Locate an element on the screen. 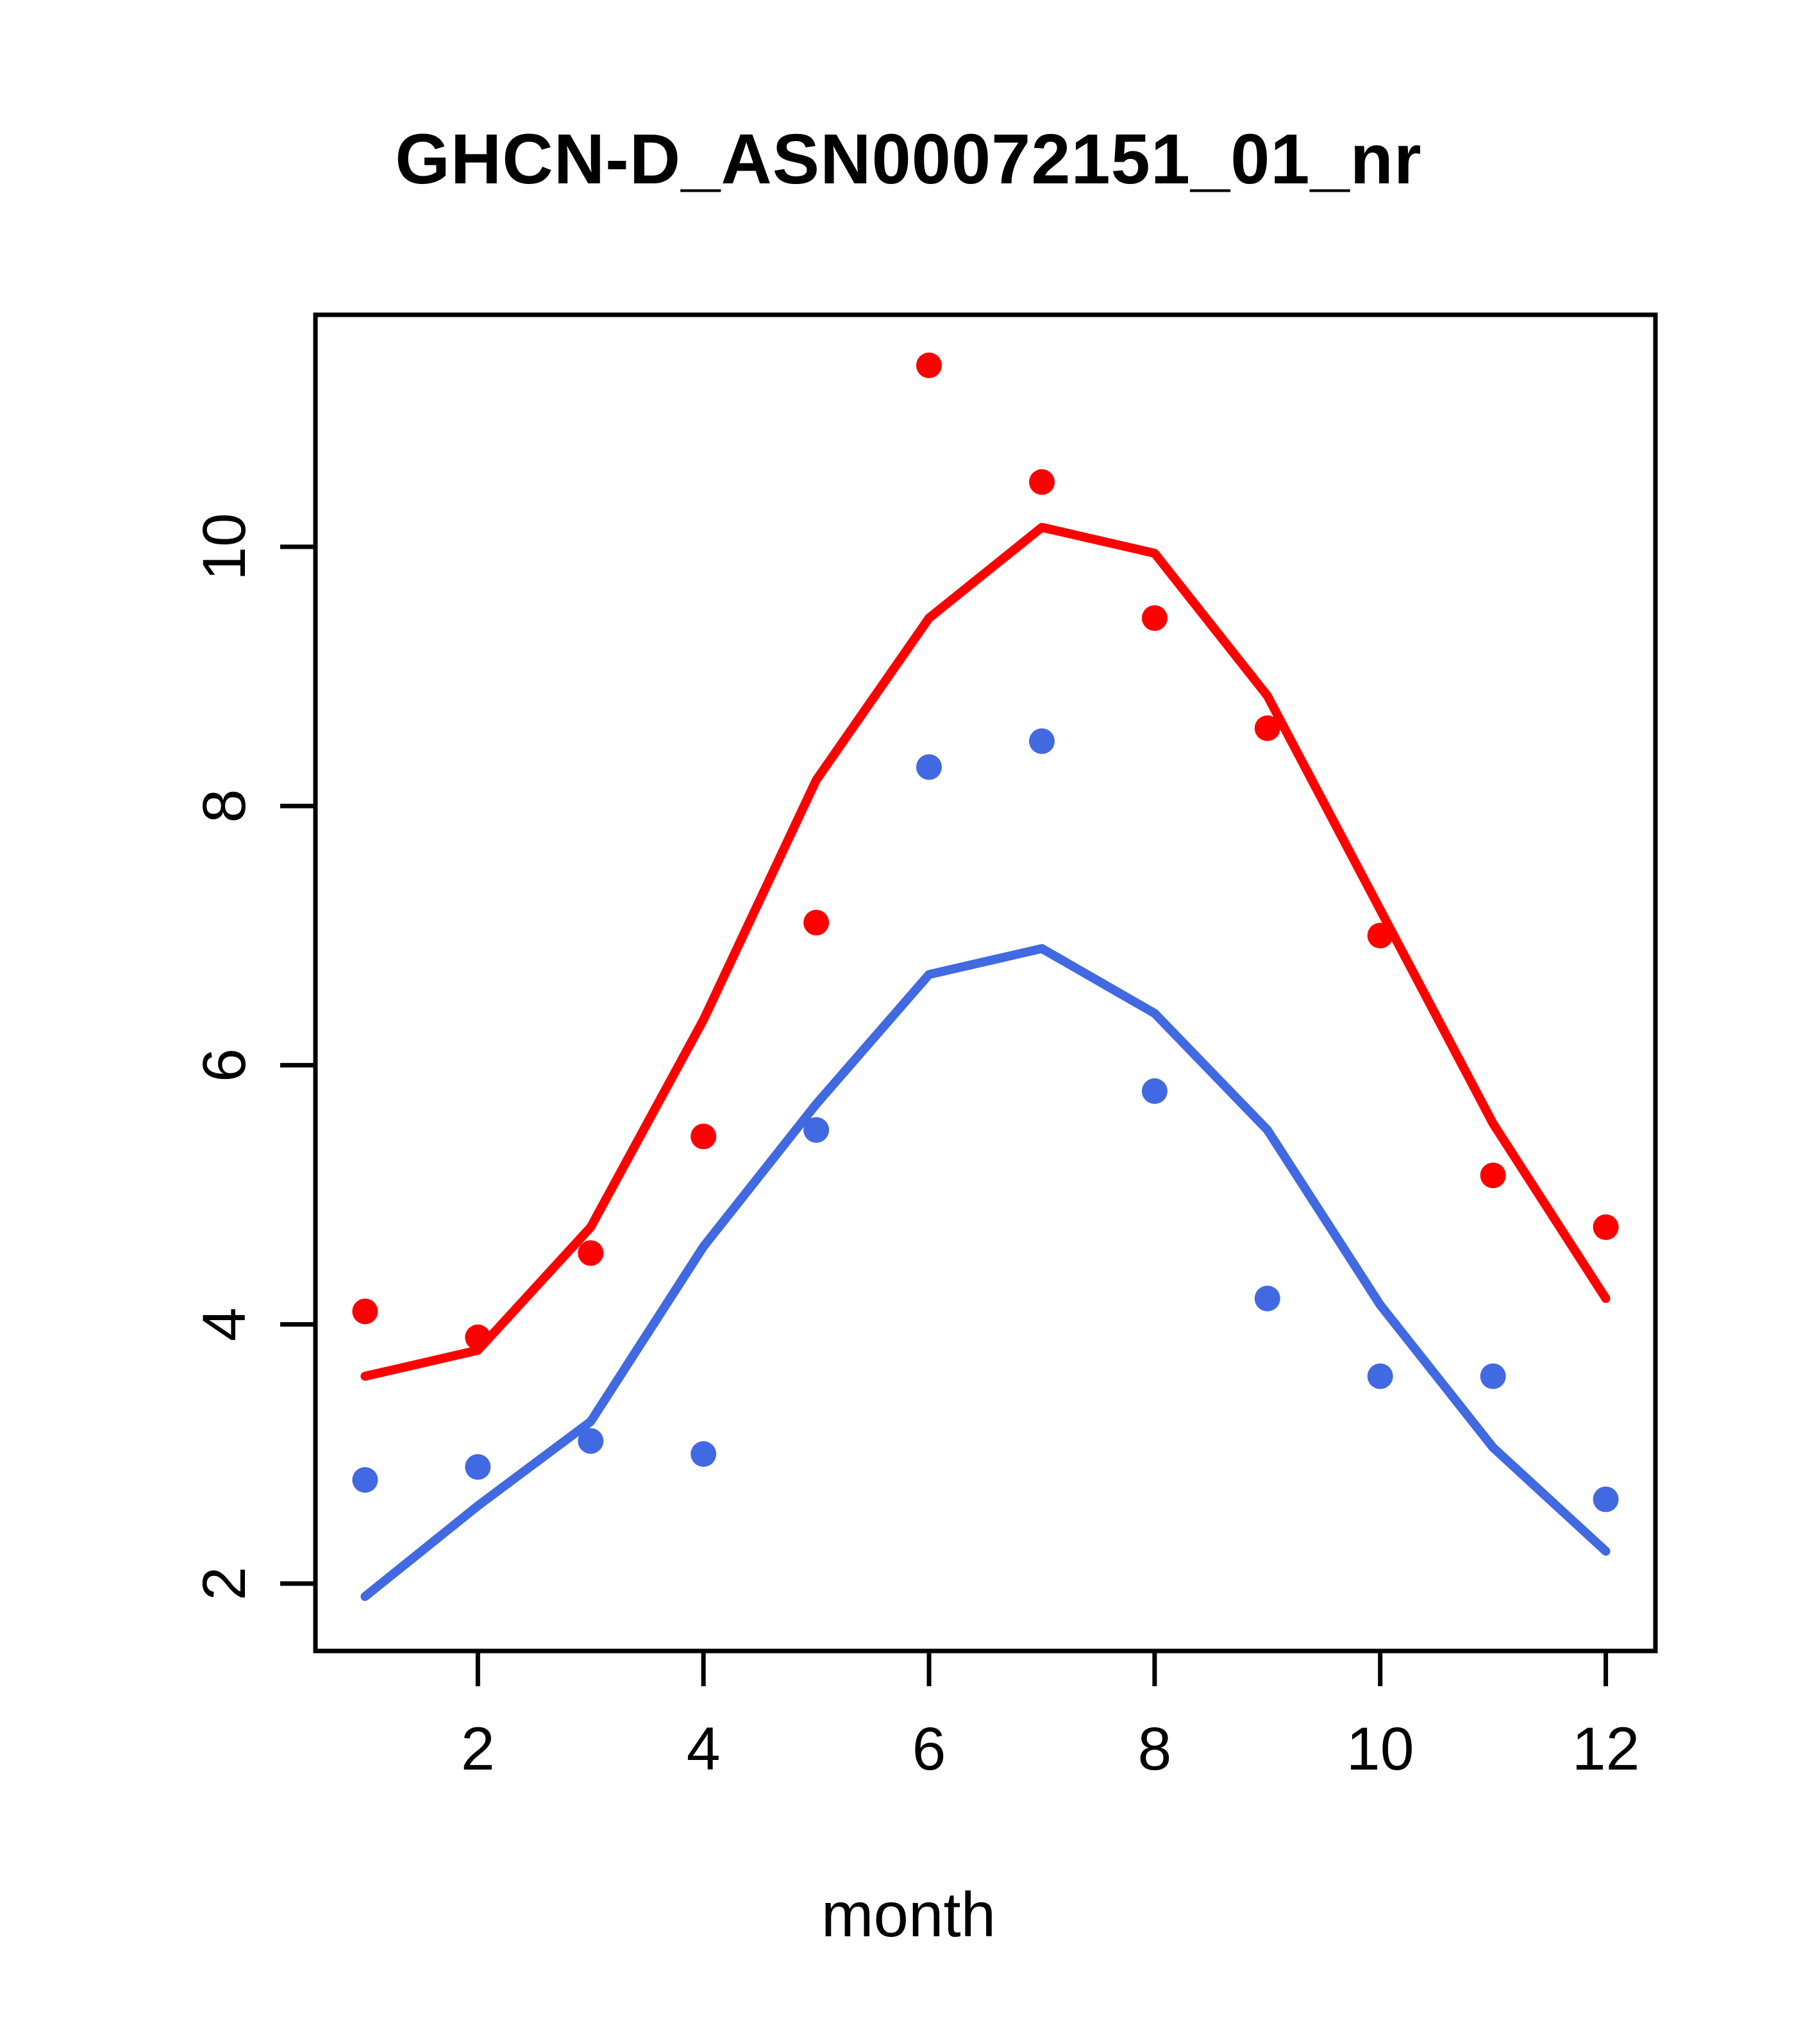 The height and width of the screenshot is (2044, 1817). x-tick-label: 8 is located at coordinates (1154, 1749).